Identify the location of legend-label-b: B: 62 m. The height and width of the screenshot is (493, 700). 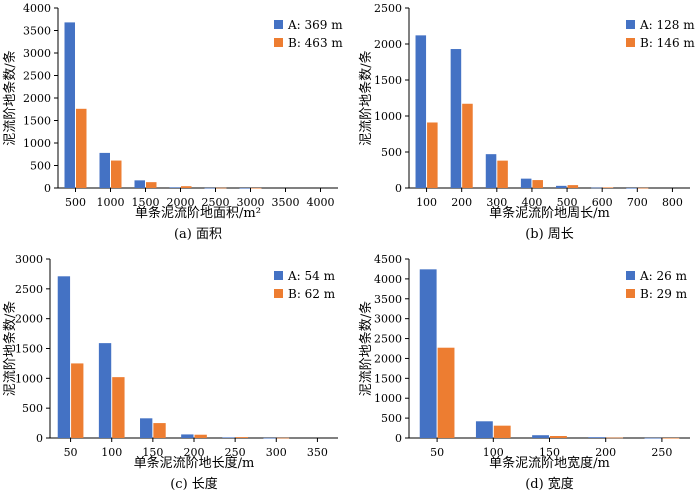
(312, 294).